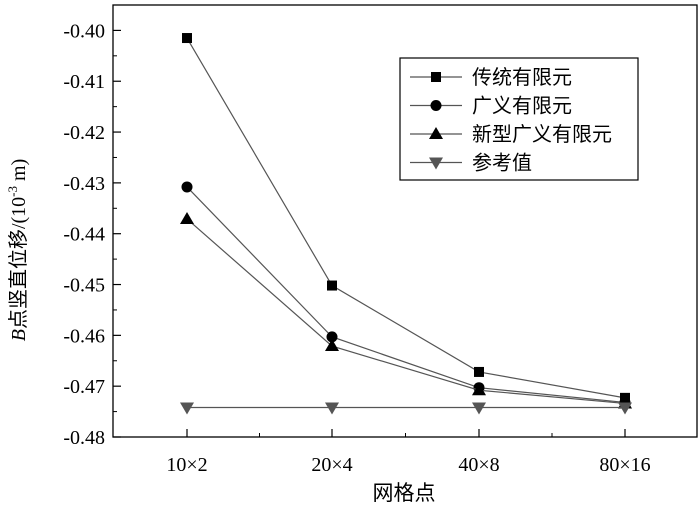 The image size is (700, 505). Describe the element at coordinates (84, 235) in the screenshot. I see `y-tick-label: -0.44` at that location.